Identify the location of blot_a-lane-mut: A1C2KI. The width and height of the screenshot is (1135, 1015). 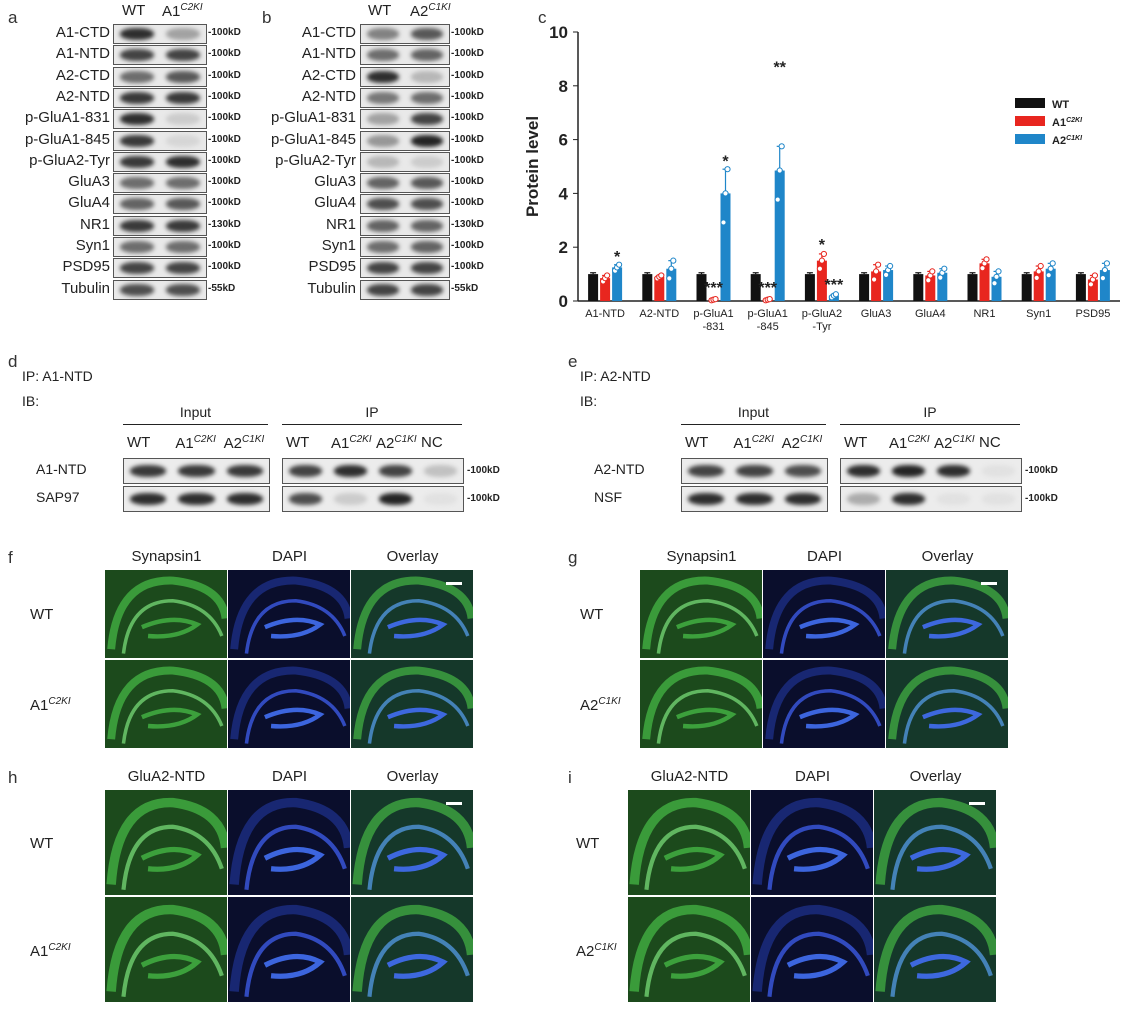
(182, 11).